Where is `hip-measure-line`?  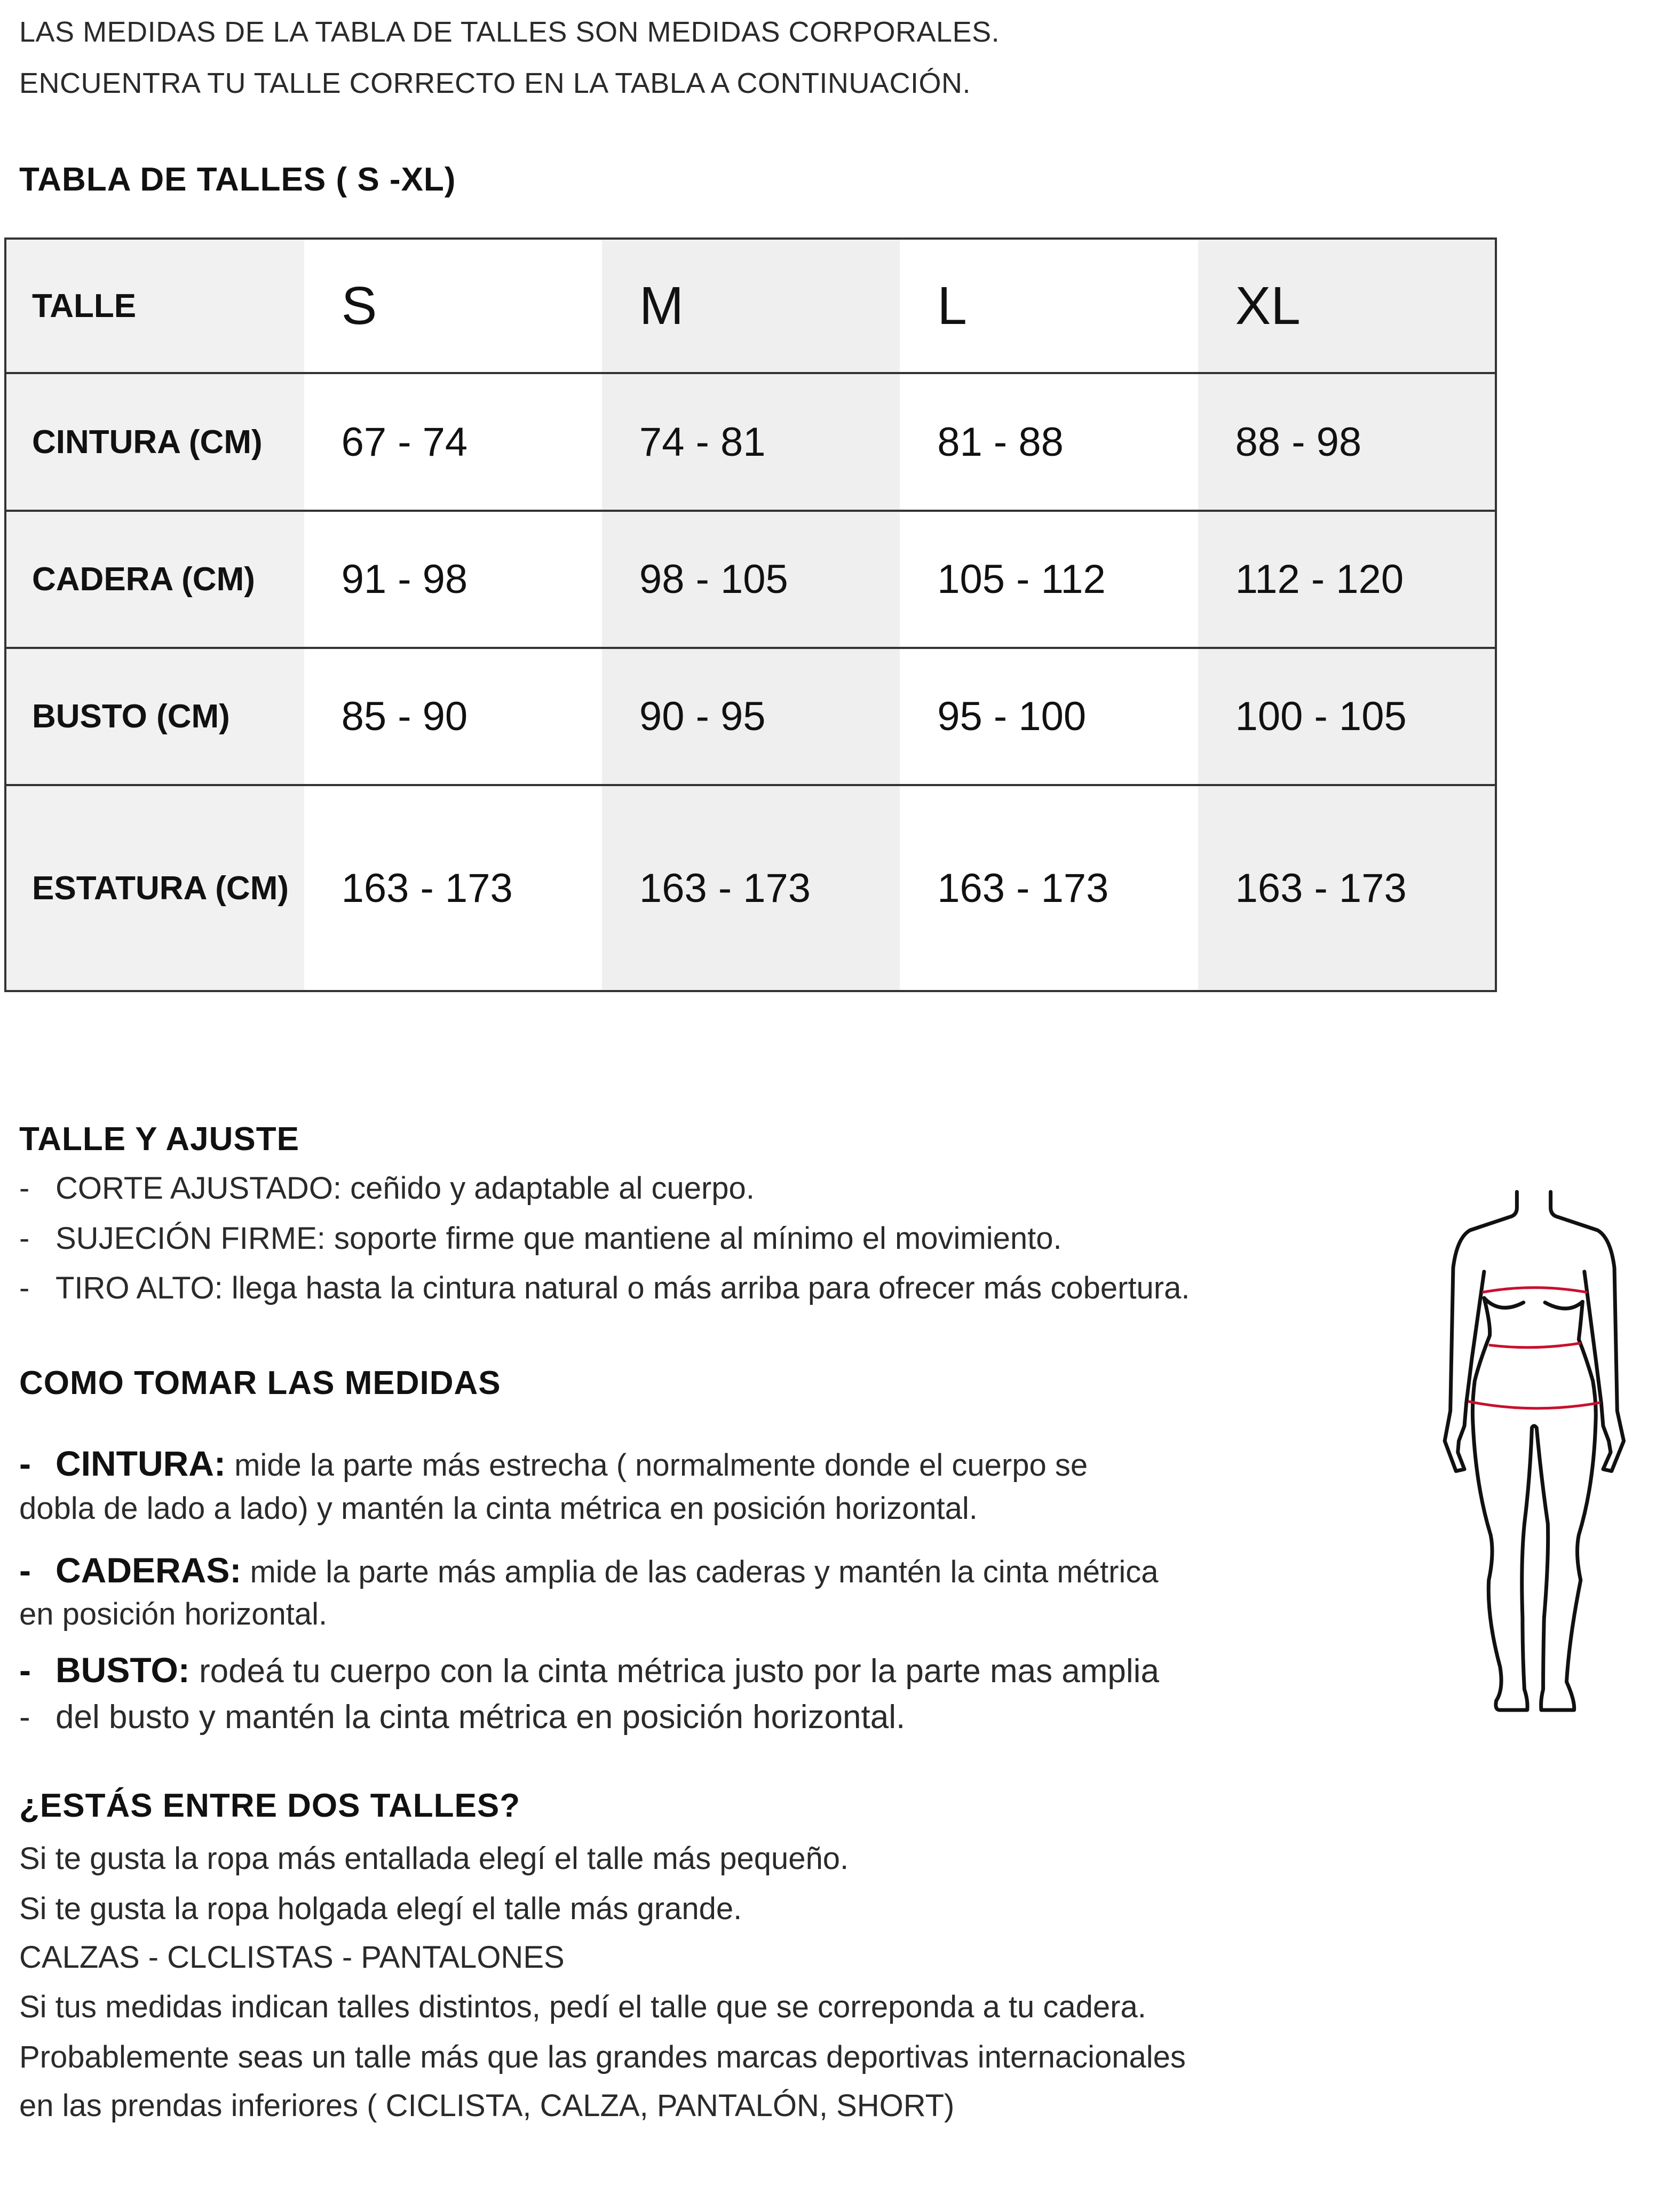 hip-measure-line is located at coordinates (1534, 1404).